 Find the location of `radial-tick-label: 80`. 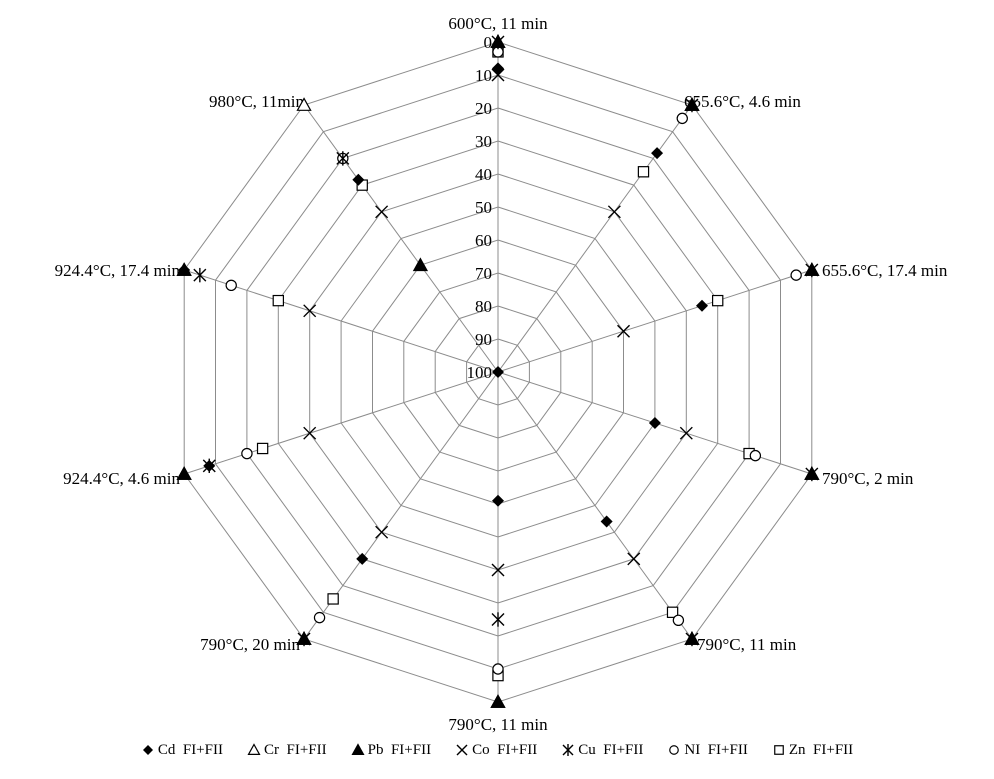

radial-tick-label: 80 is located at coordinates (483, 306).